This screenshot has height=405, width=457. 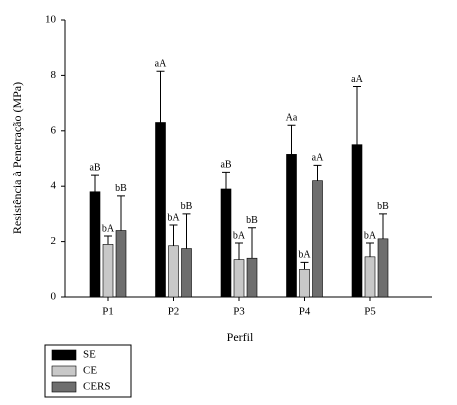 I want to click on y-axis-label: Resistência à Penetração (MPa), so click(x=17, y=158).